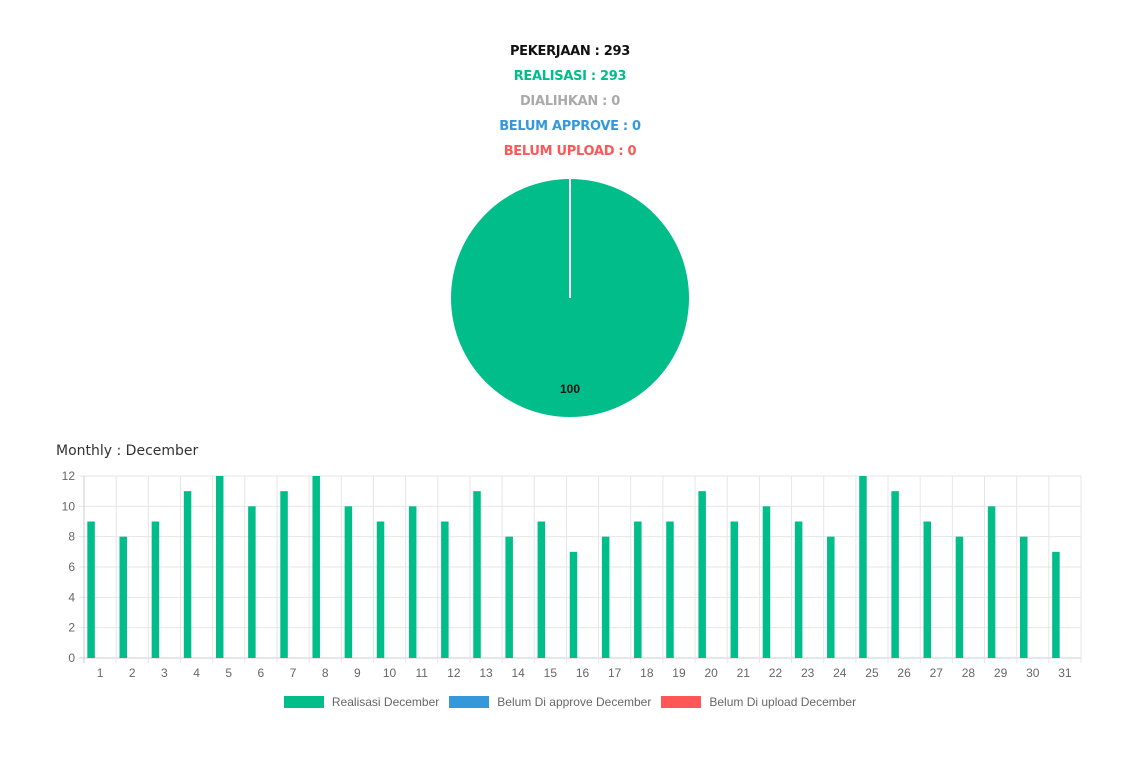  Describe the element at coordinates (164, 673) in the screenshot. I see `x-tick-label: 3` at that location.